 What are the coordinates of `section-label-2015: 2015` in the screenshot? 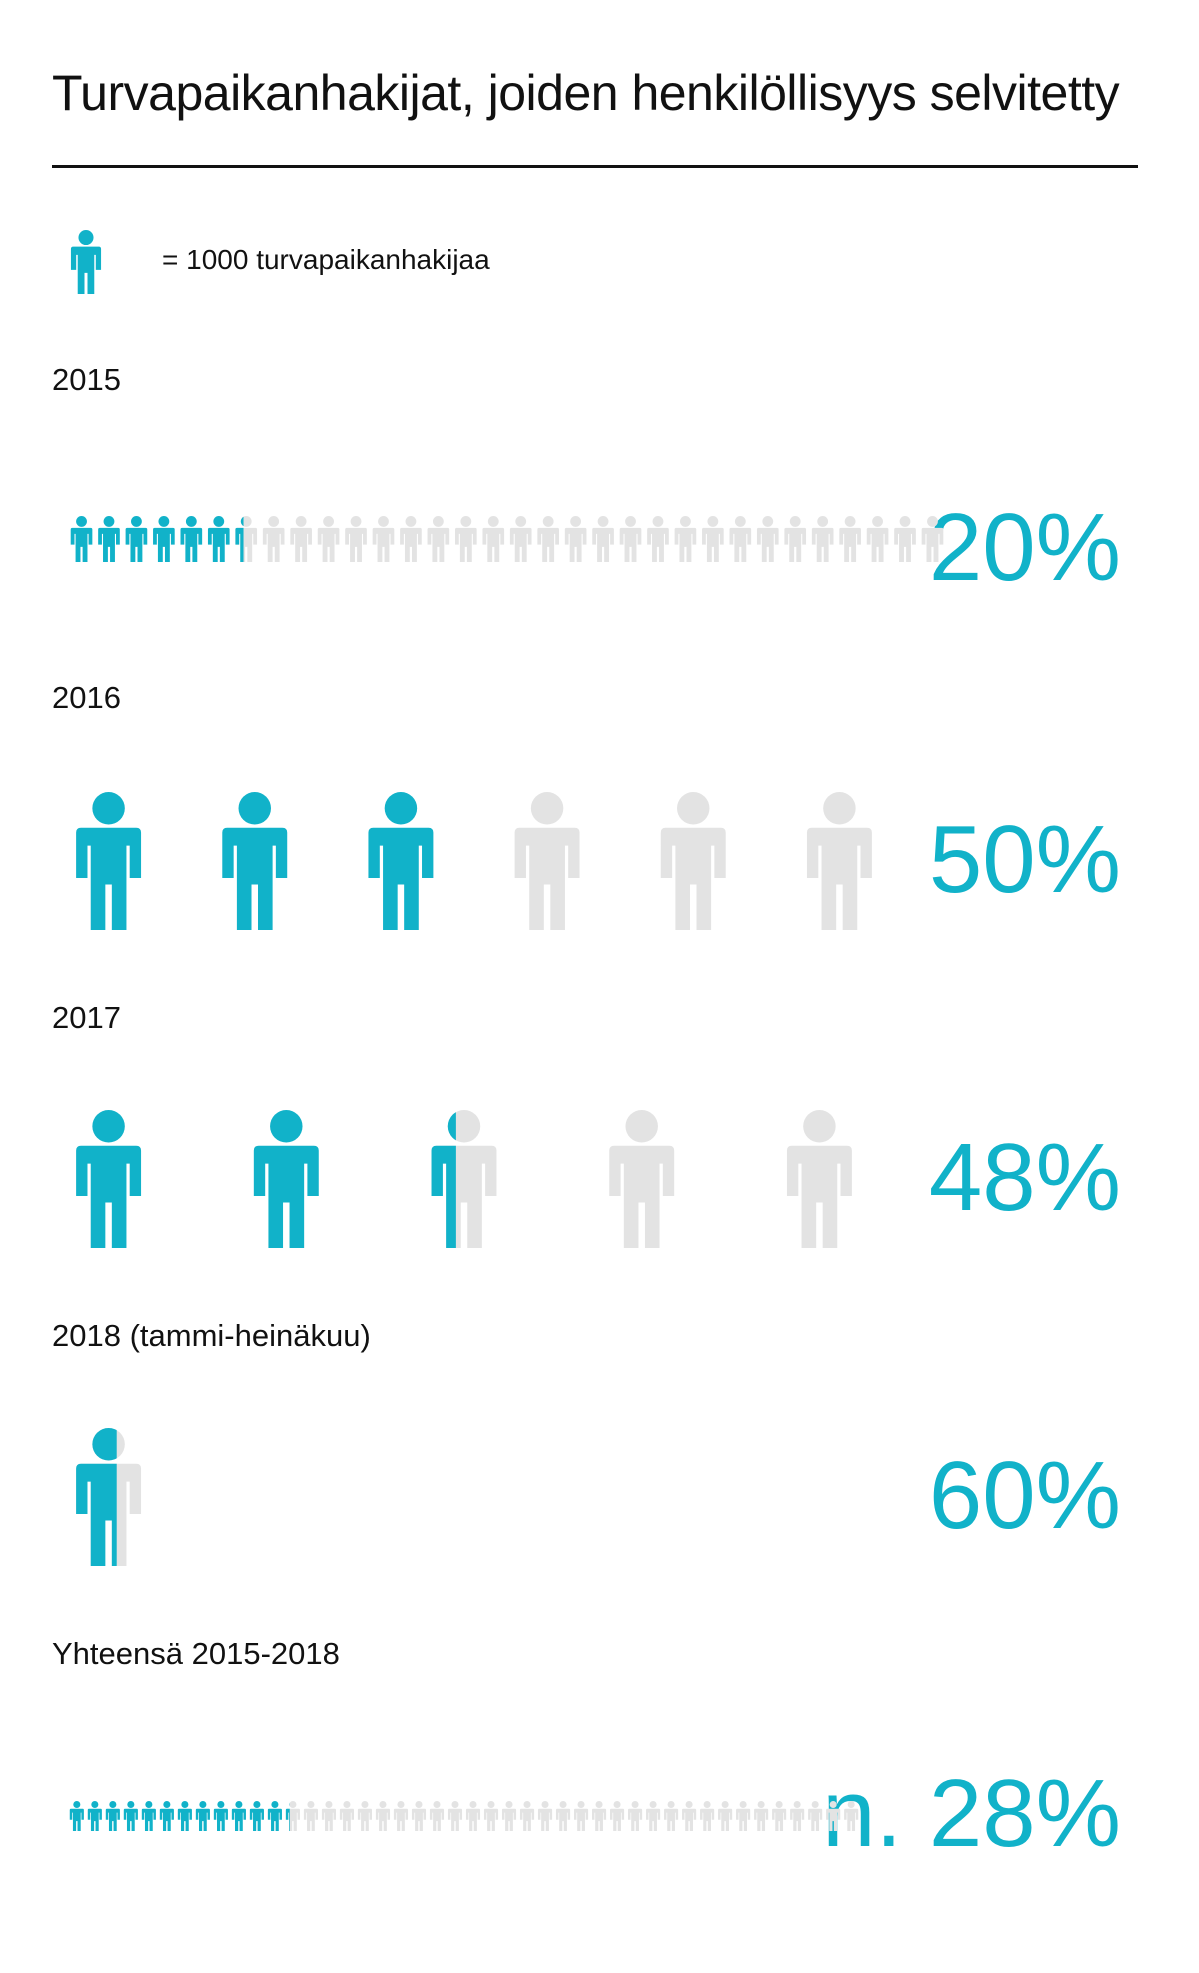 It's located at (86, 379).